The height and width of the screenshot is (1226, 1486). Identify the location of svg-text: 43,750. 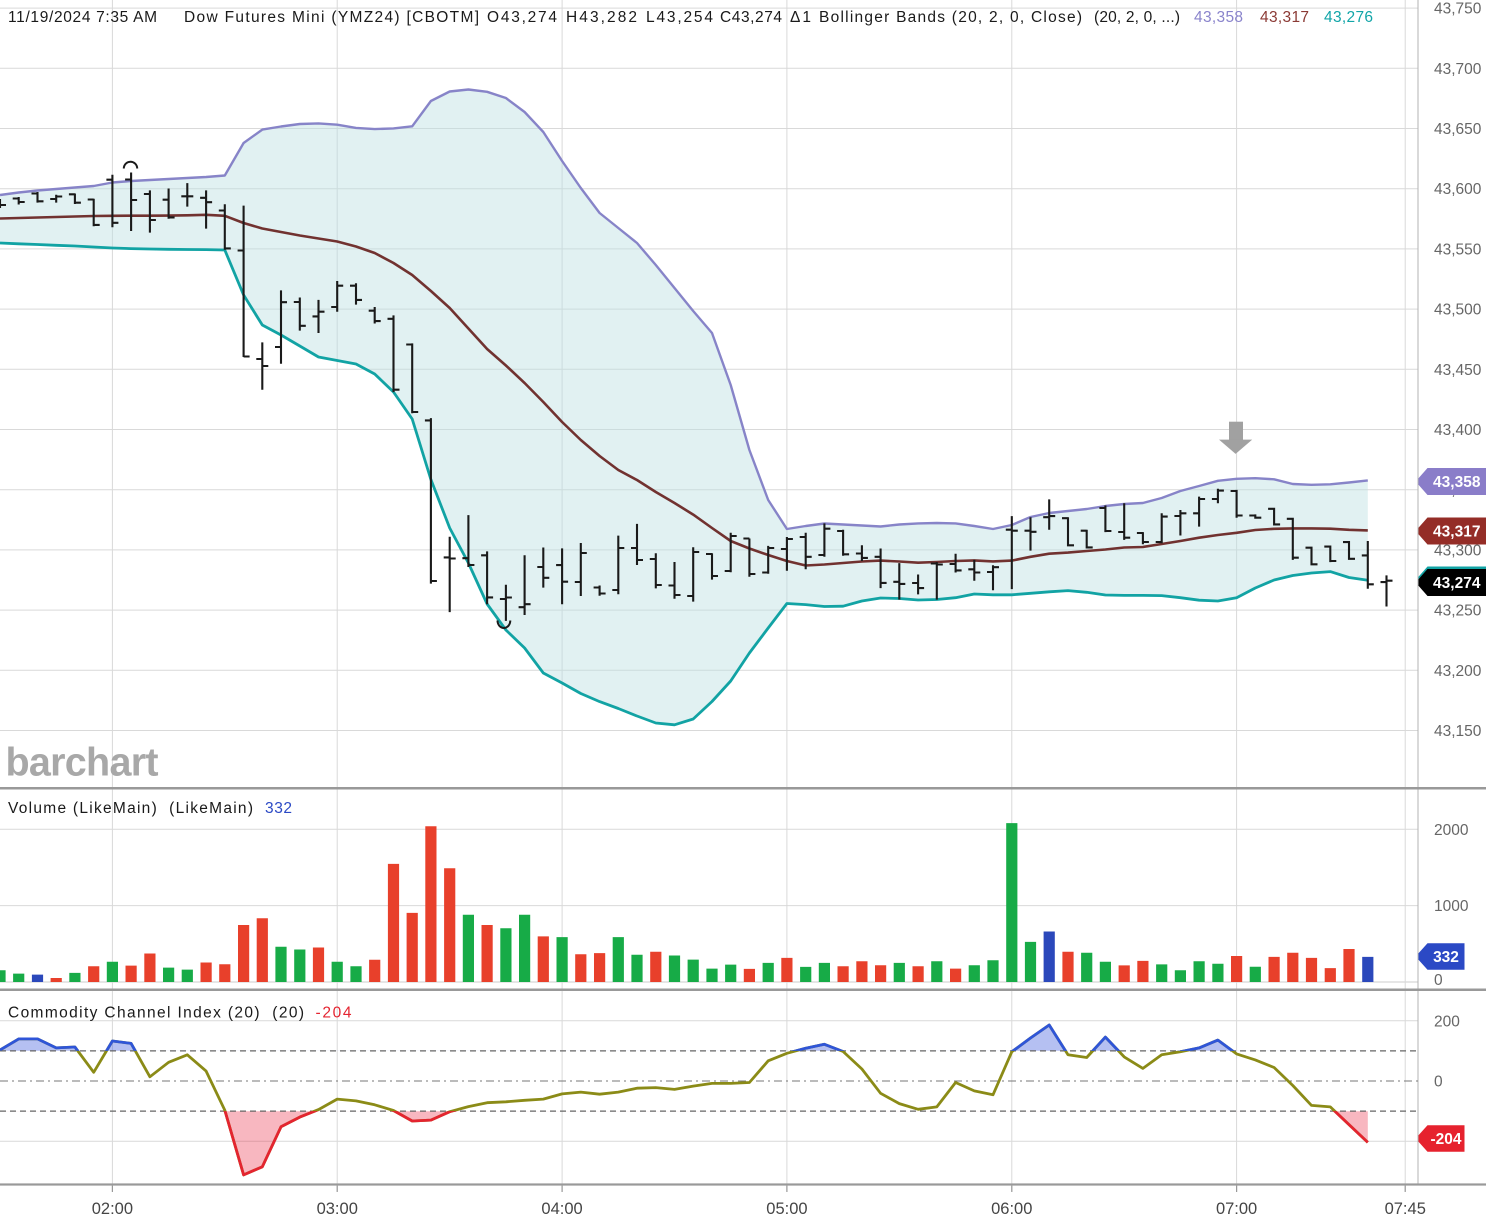
(1458, 9).